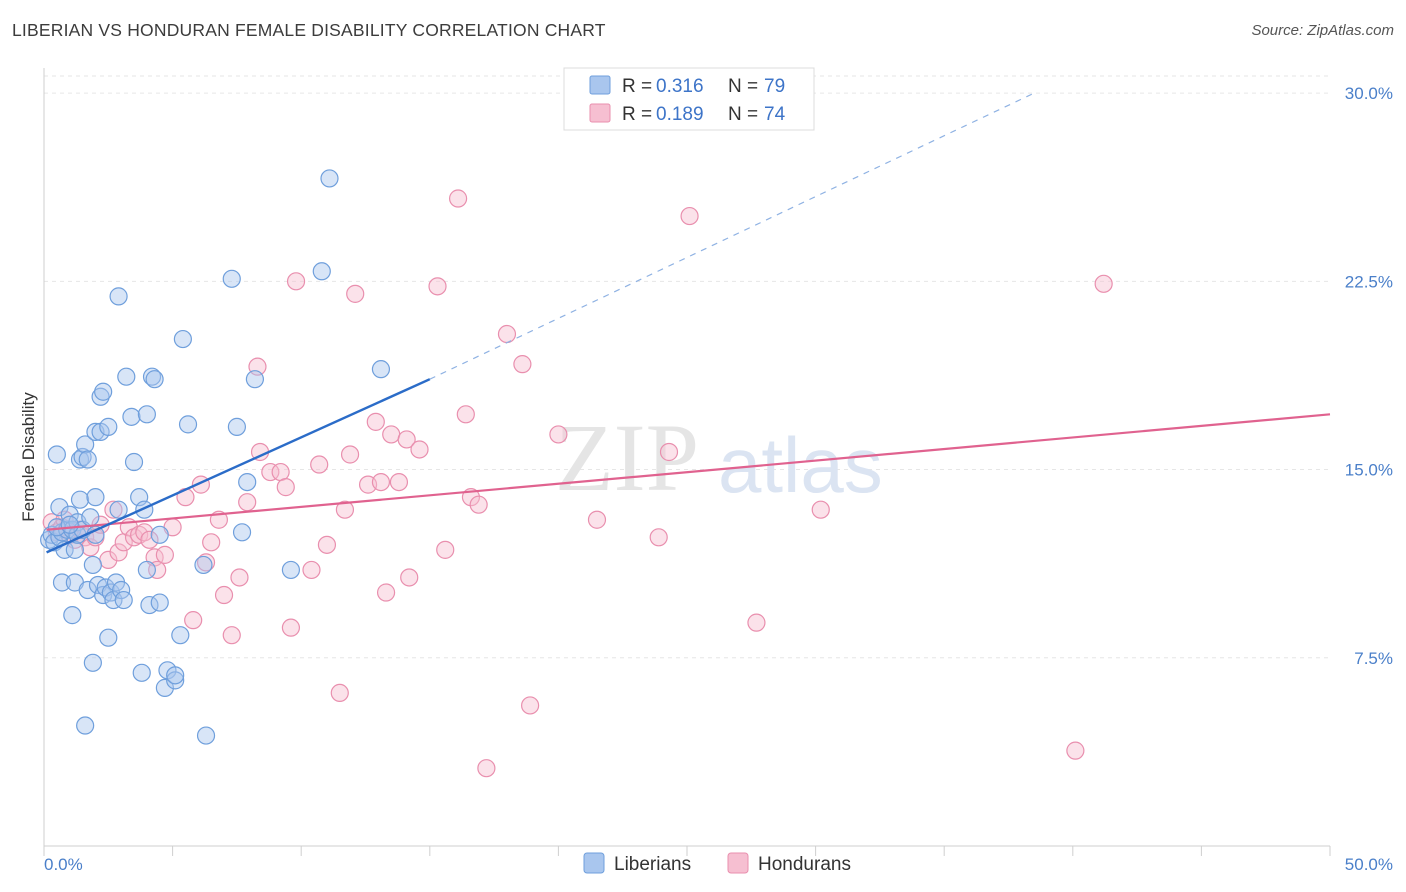  Describe the element at coordinates (743, 86) in the screenshot. I see `legend-n-label-liberians: N =` at that location.